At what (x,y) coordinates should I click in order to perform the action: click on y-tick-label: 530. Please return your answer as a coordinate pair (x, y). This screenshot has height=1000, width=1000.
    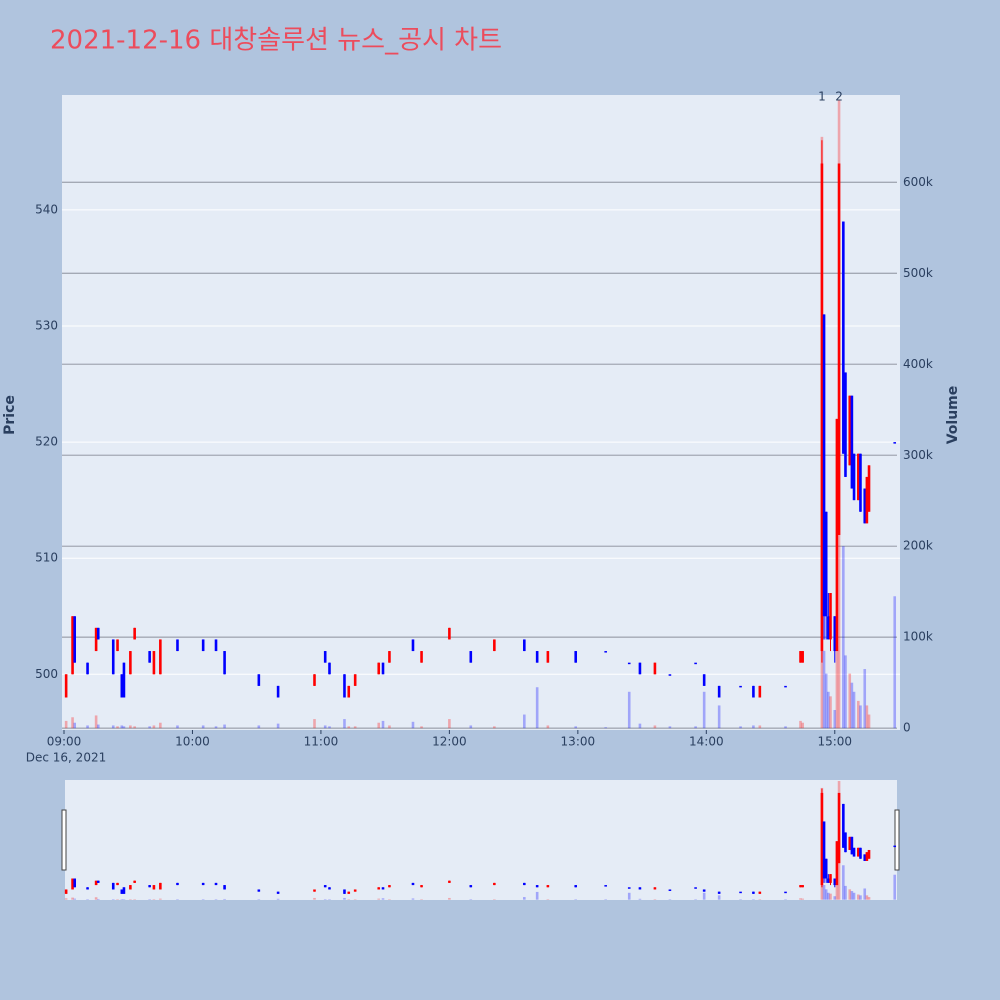
    Looking at the image, I should click on (46, 326).